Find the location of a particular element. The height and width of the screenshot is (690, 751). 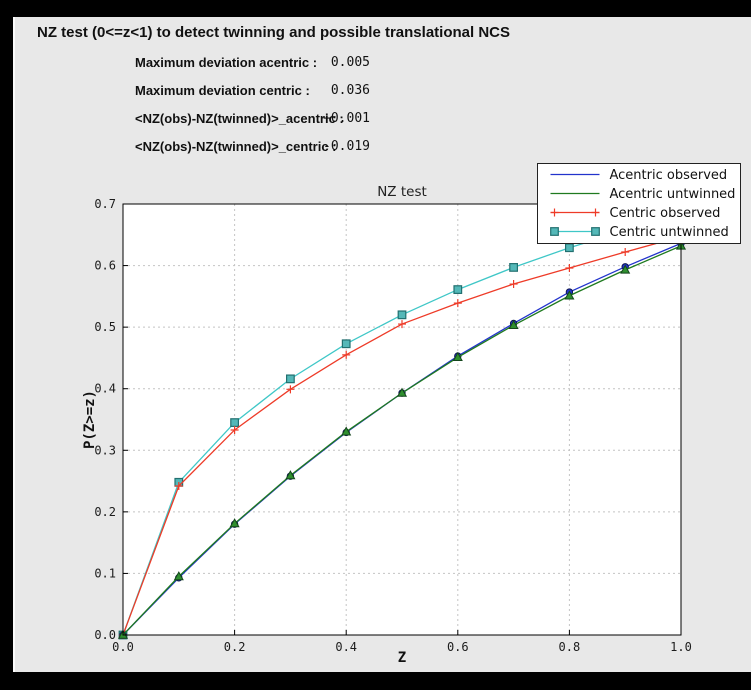

y-axis-label: P(Z>=z) is located at coordinates (90, 419).